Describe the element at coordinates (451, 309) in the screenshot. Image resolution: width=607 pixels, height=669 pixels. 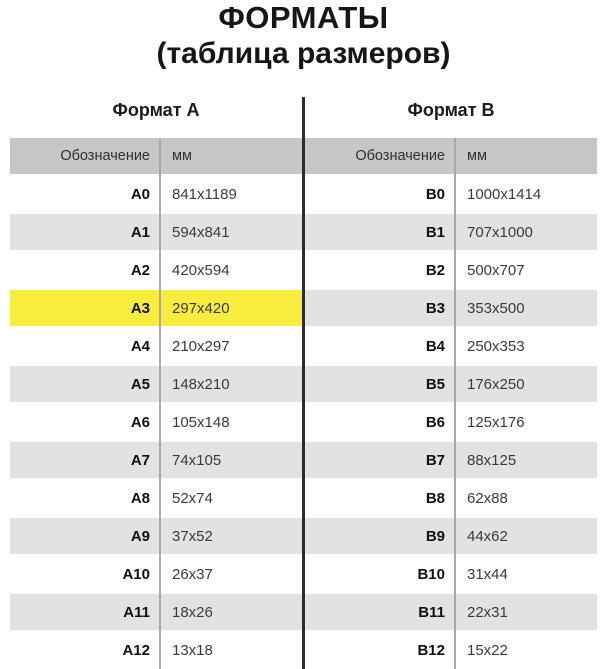
I see `table-row: B3 353x500` at that location.